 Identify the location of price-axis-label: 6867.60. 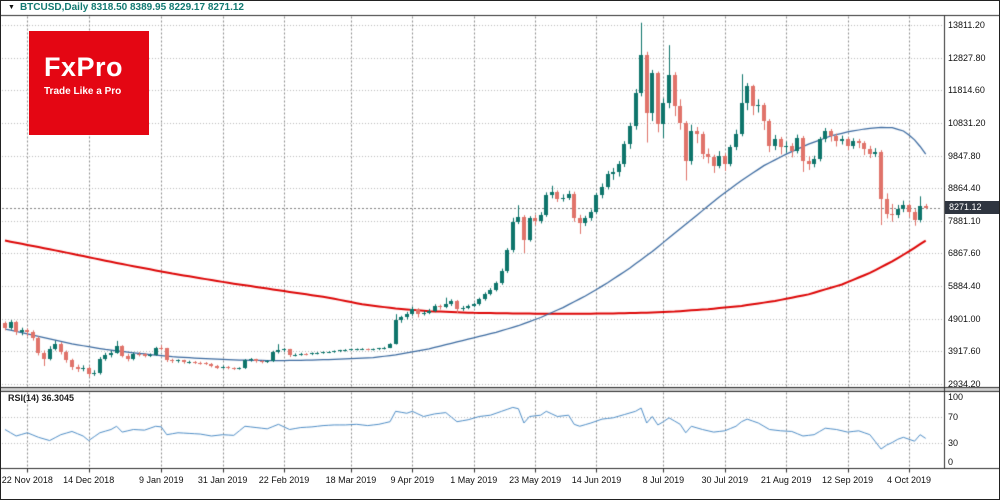
(964, 253).